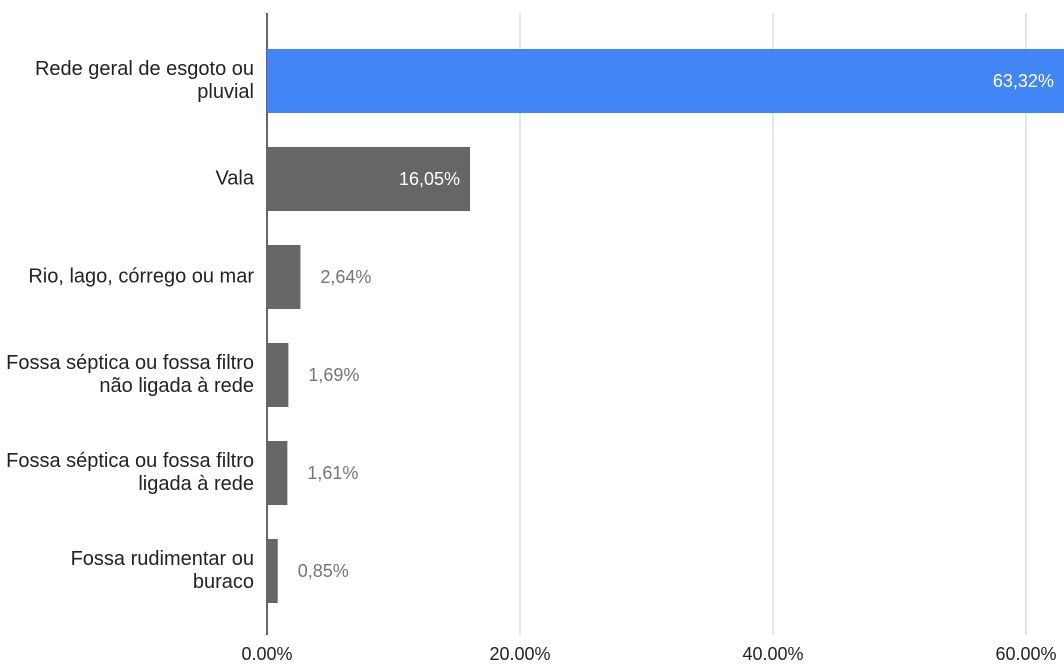  Describe the element at coordinates (772, 654) in the screenshot. I see `x-tick-label: 40.00%` at that location.